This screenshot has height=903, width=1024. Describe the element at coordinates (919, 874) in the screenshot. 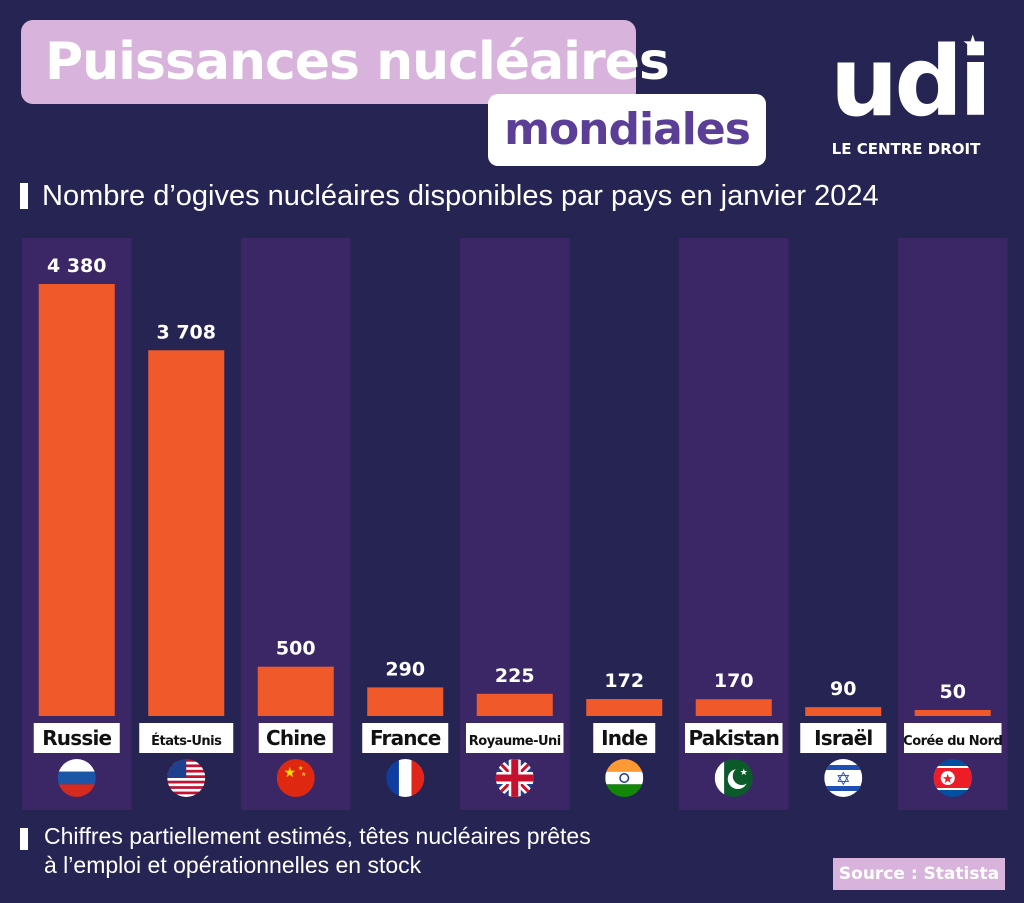

I see `source-badge: Source : Statista` at that location.